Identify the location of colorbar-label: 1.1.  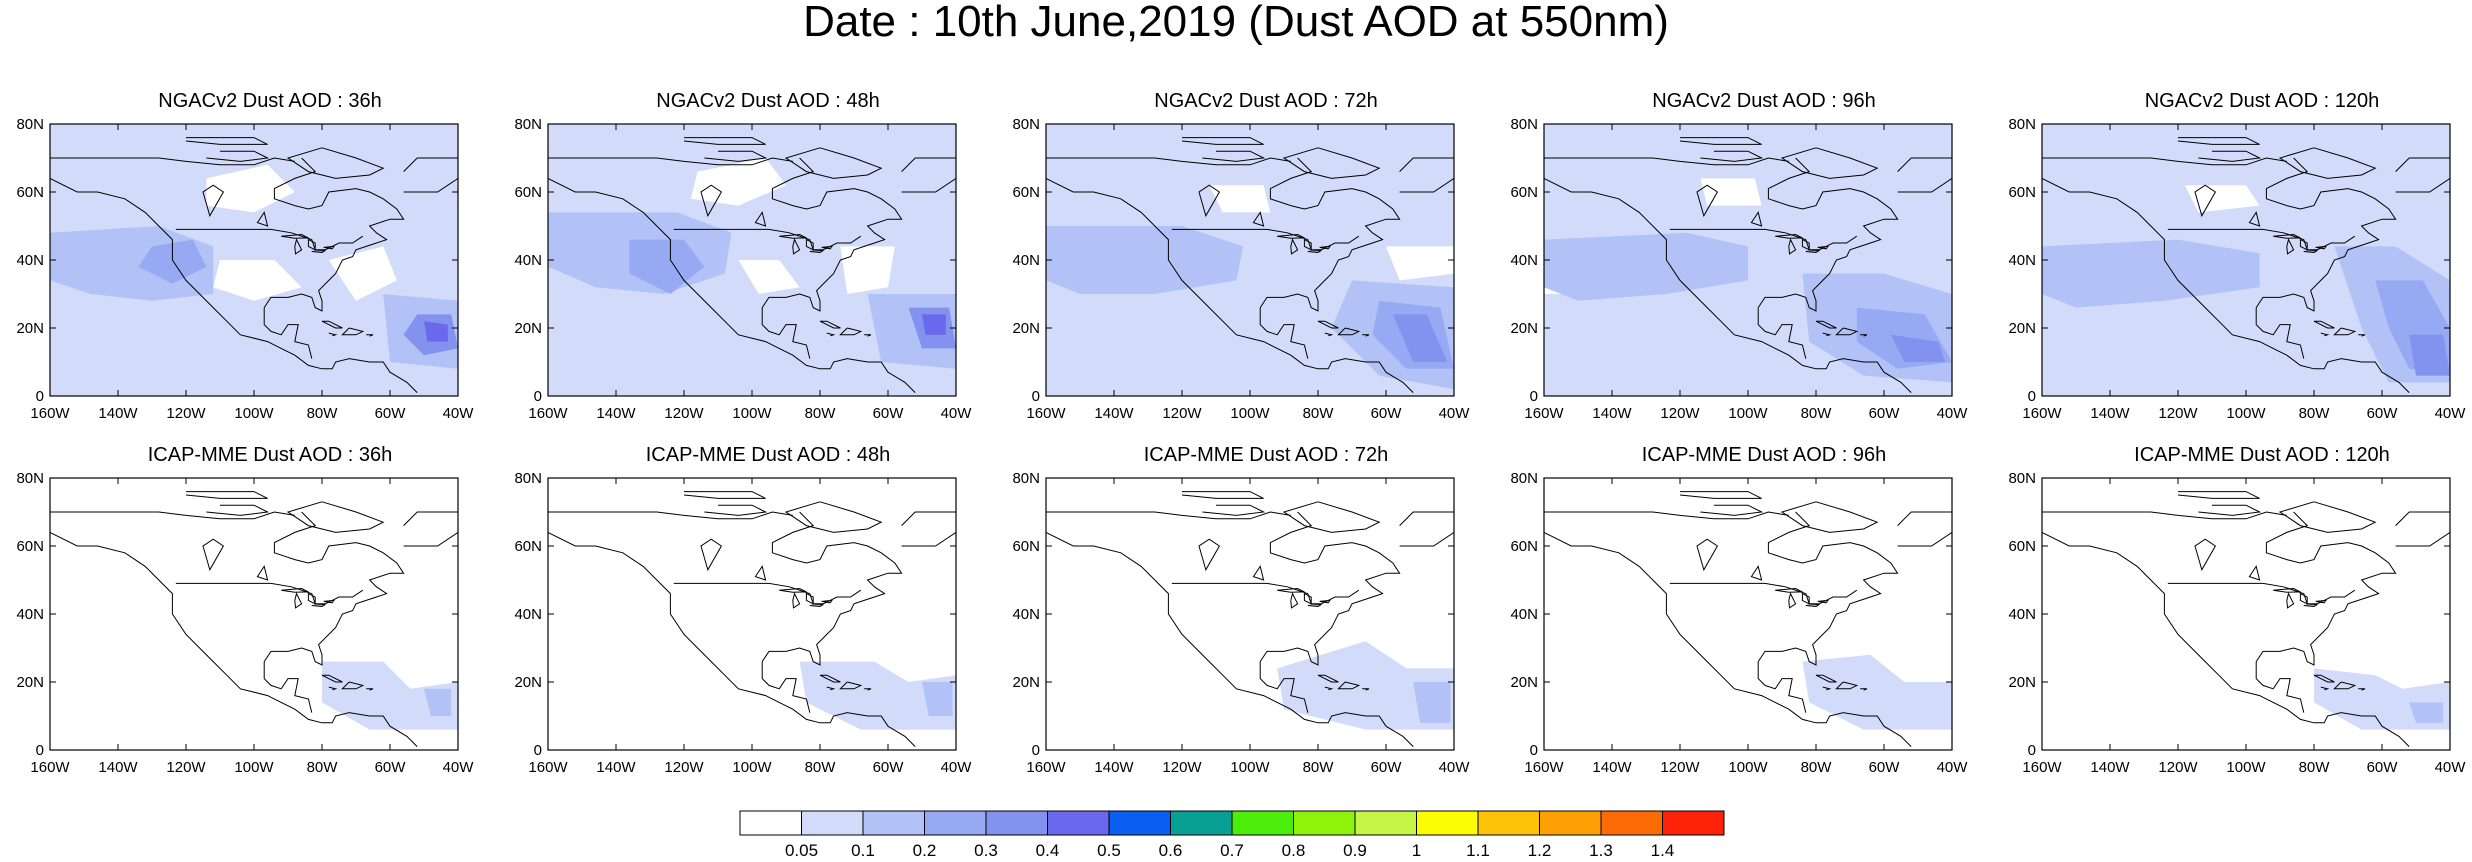
(1478, 850).